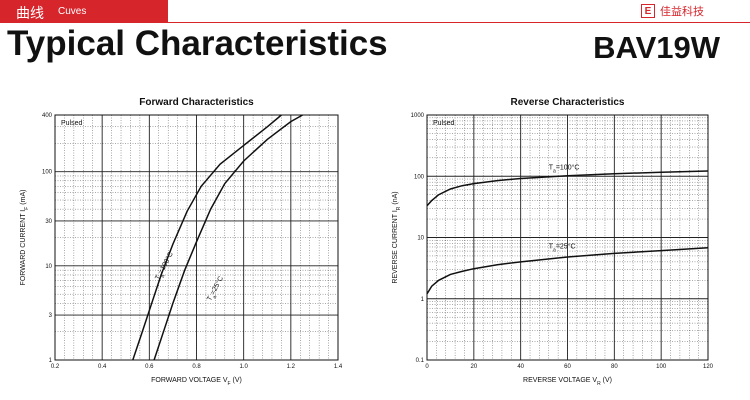  What do you see at coordinates (375, 22) in the screenshot?
I see `header-divider` at bounding box center [375, 22].